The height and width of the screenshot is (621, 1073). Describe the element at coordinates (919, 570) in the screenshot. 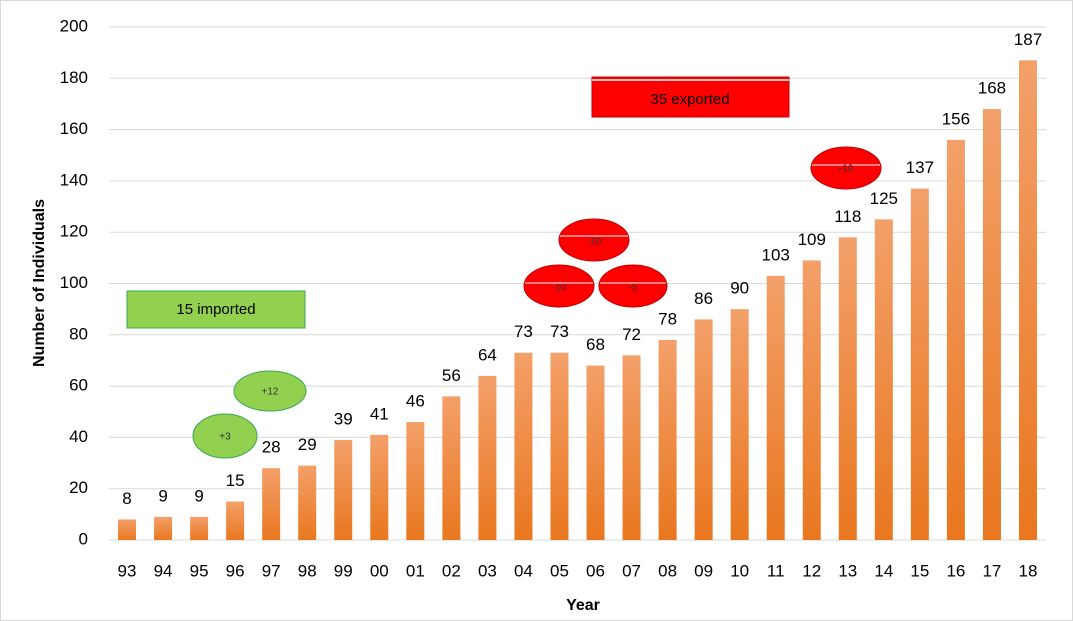

I see `x-tick-label: 15` at that location.